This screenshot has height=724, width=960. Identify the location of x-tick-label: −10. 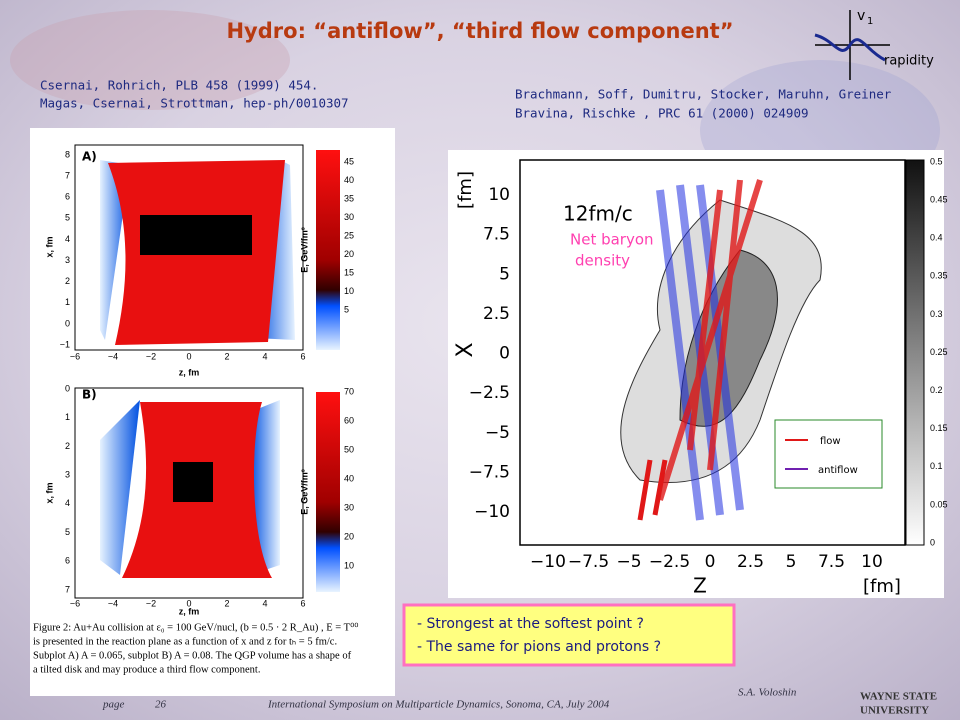
(548, 562).